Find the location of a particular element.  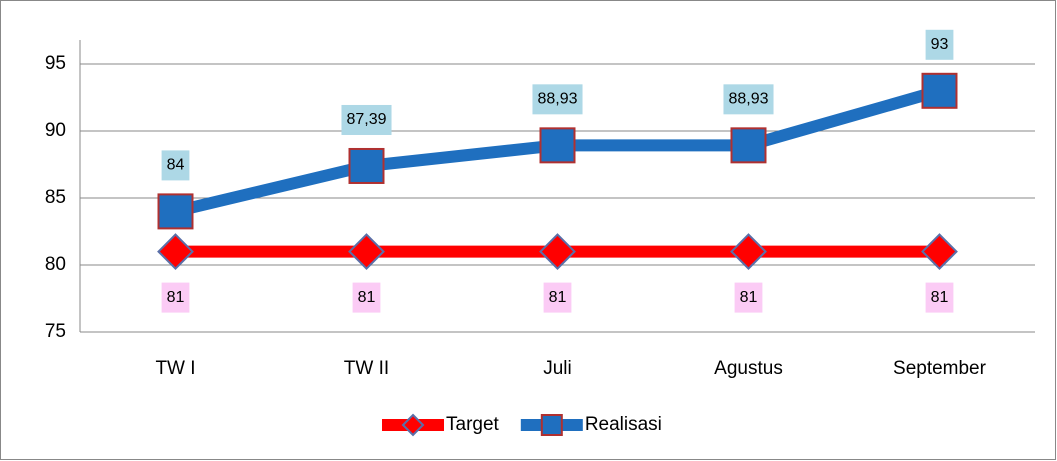

y-tick-label: 75 is located at coordinates (55, 331).